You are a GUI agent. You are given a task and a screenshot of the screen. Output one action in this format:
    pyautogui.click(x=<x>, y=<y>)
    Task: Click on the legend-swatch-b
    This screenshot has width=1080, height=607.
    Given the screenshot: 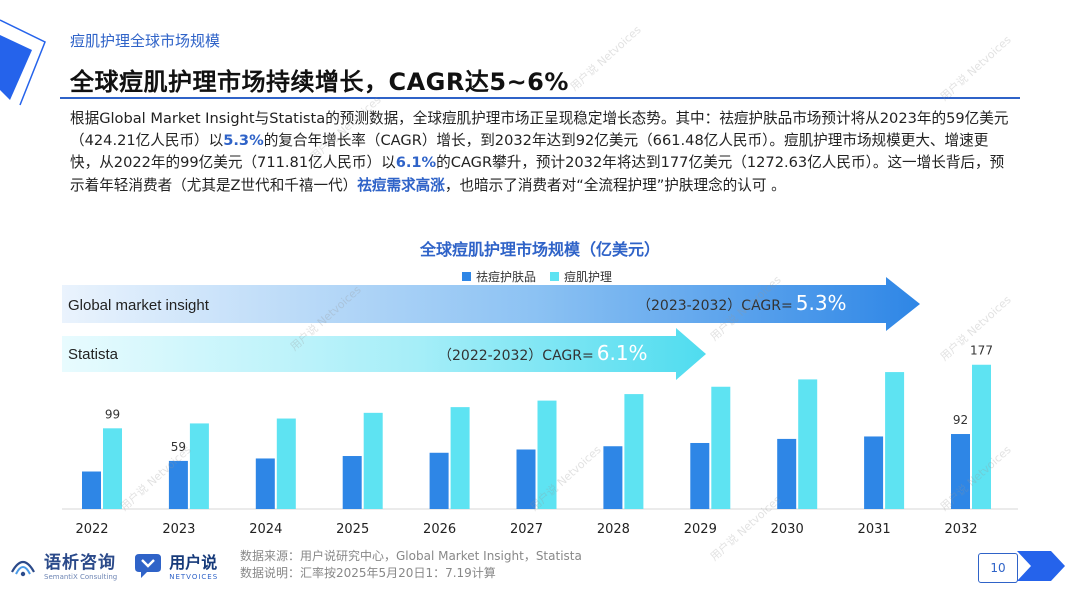 What is the action you would take?
    pyautogui.click(x=555, y=276)
    